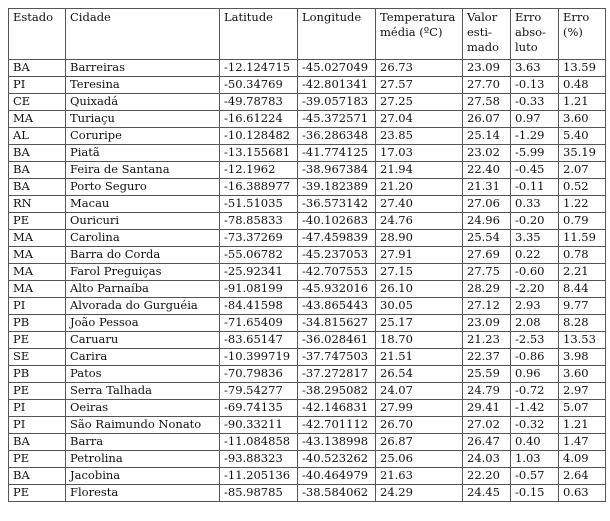 The image size is (610, 521). Describe the element at coordinates (336, 425) in the screenshot. I see `cell-longitude: -42.701112` at that location.